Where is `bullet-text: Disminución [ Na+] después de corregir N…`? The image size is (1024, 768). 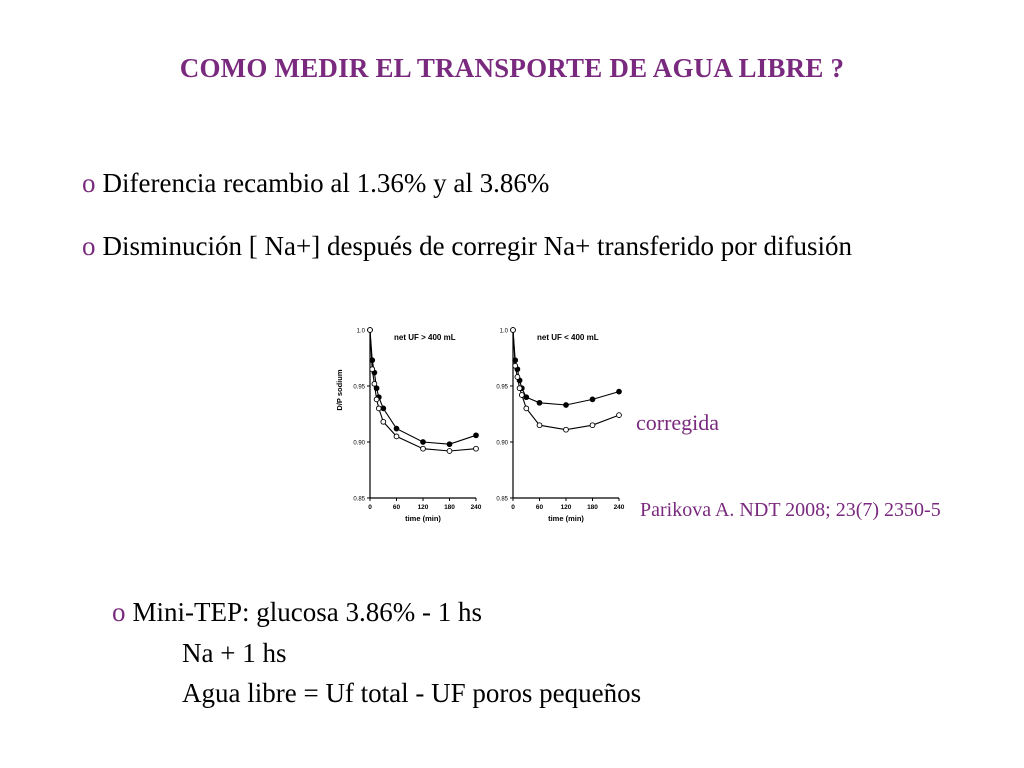 bullet-text: Disminución [ Na+] después de corregir N… is located at coordinates (477, 246).